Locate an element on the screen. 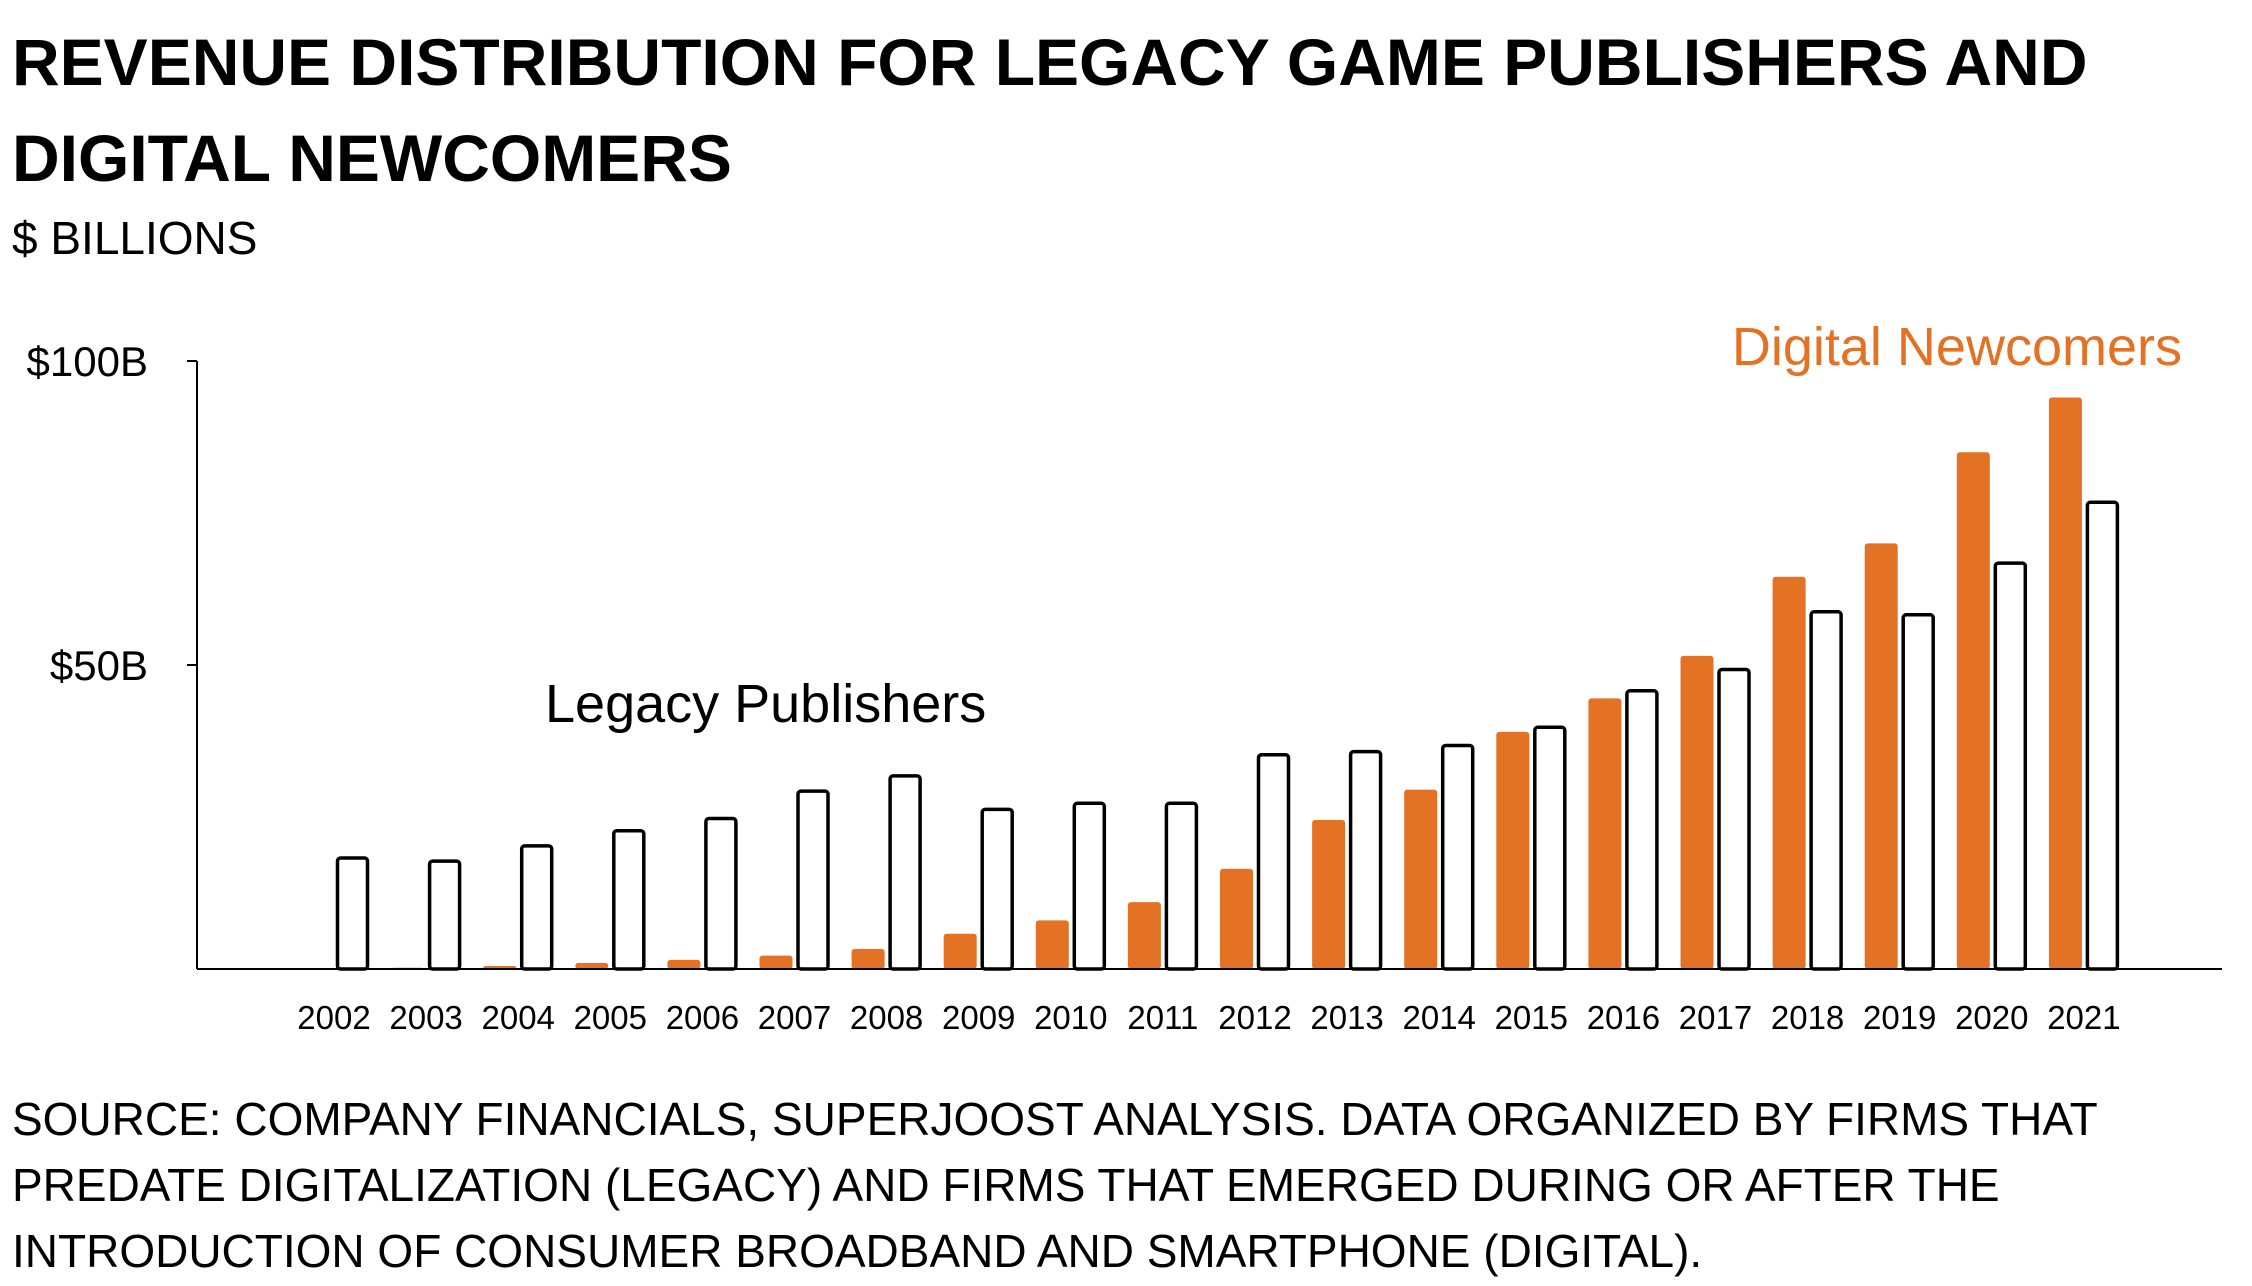  y-tick-label: $50B is located at coordinates (99, 665).